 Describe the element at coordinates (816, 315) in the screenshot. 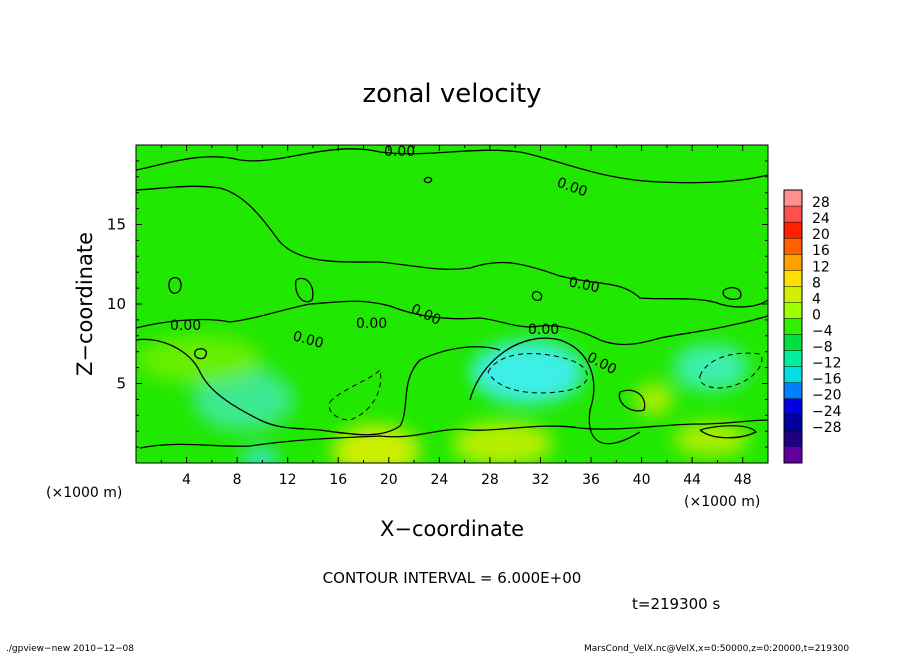

I see `colorbar-label: 0` at that location.